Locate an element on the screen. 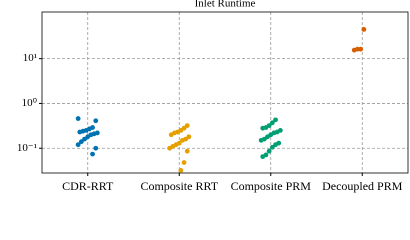 The image size is (410, 240). x-tick-label: Composite PRM is located at coordinates (271, 186).